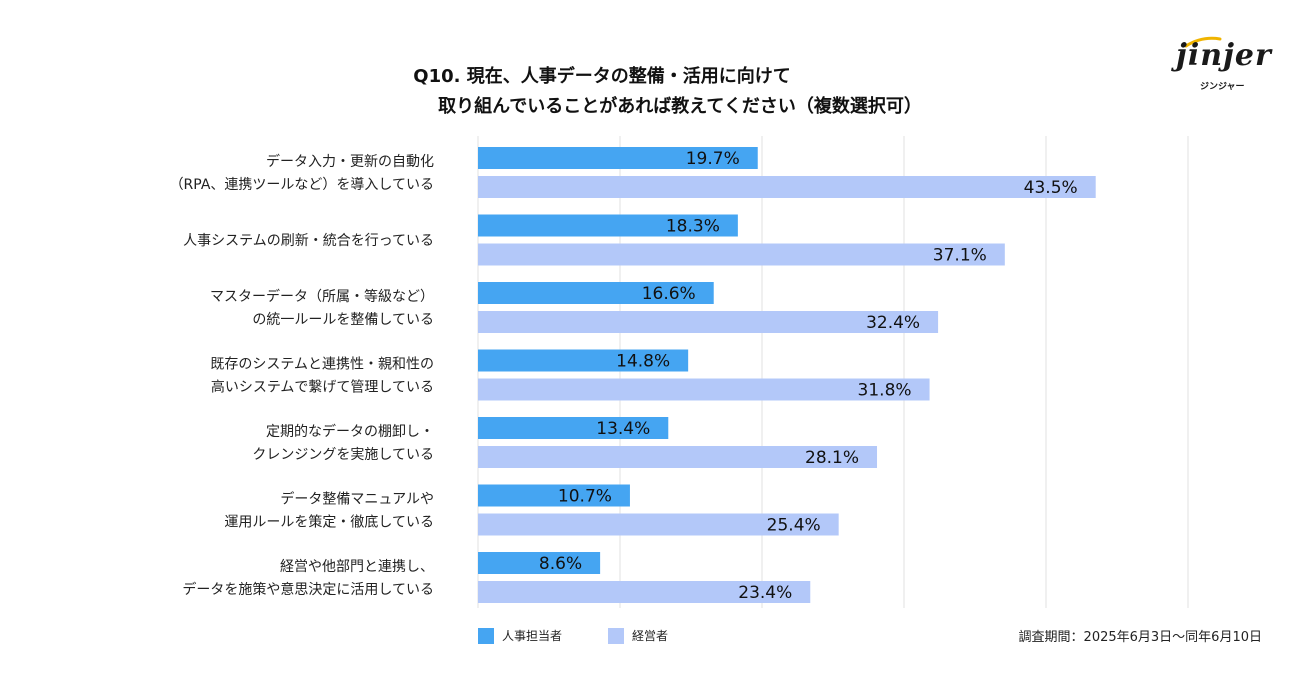 This screenshot has width=1300, height=683. What do you see at coordinates (532, 636) in the screenshot?
I see `legend-label-hr: 人事担当者` at bounding box center [532, 636].